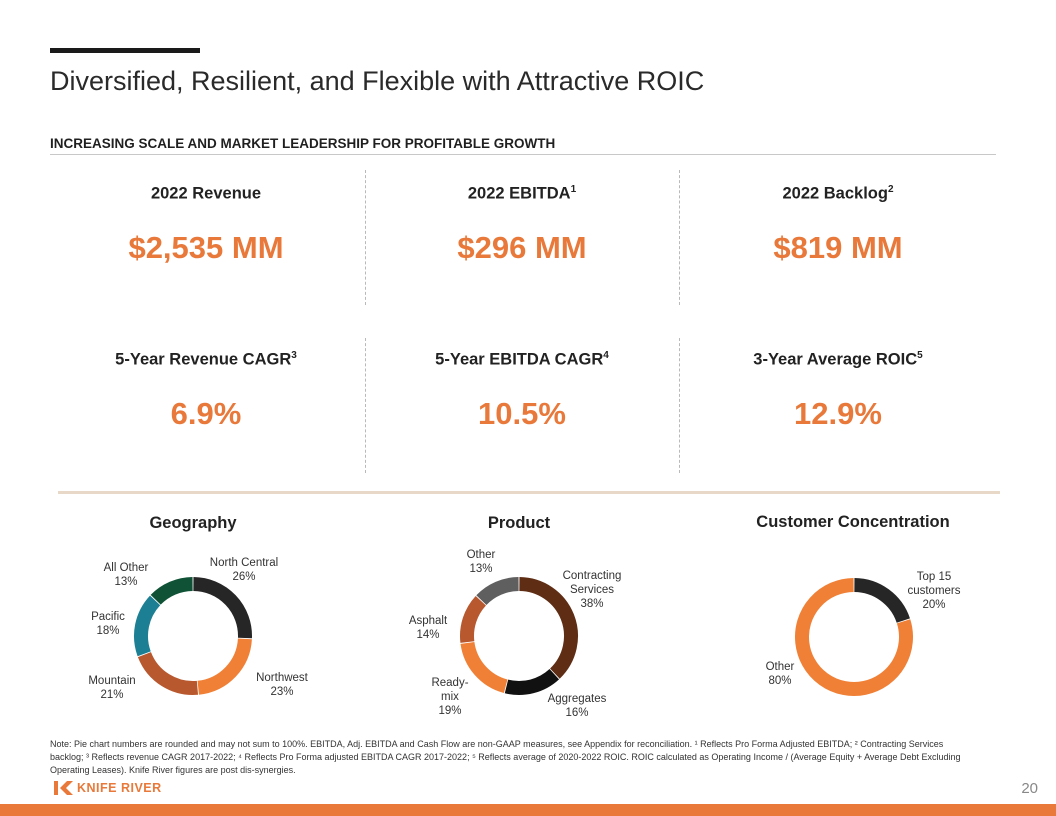 This screenshot has height=816, width=1056. Describe the element at coordinates (224, 666) in the screenshot. I see `donut-slice-northwest` at that location.